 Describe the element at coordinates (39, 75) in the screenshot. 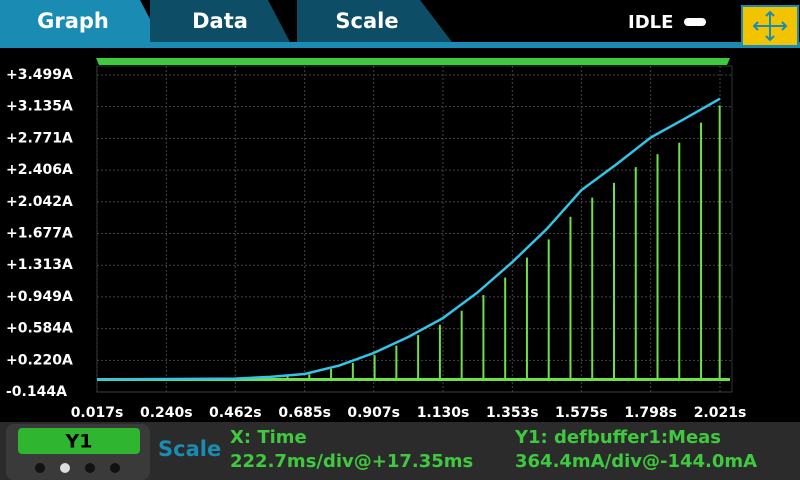

I see `y-tick-label: +3.499A` at that location.